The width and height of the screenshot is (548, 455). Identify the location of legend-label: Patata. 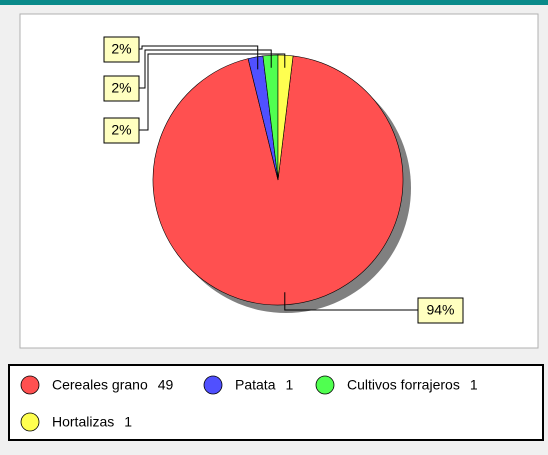
(255, 385).